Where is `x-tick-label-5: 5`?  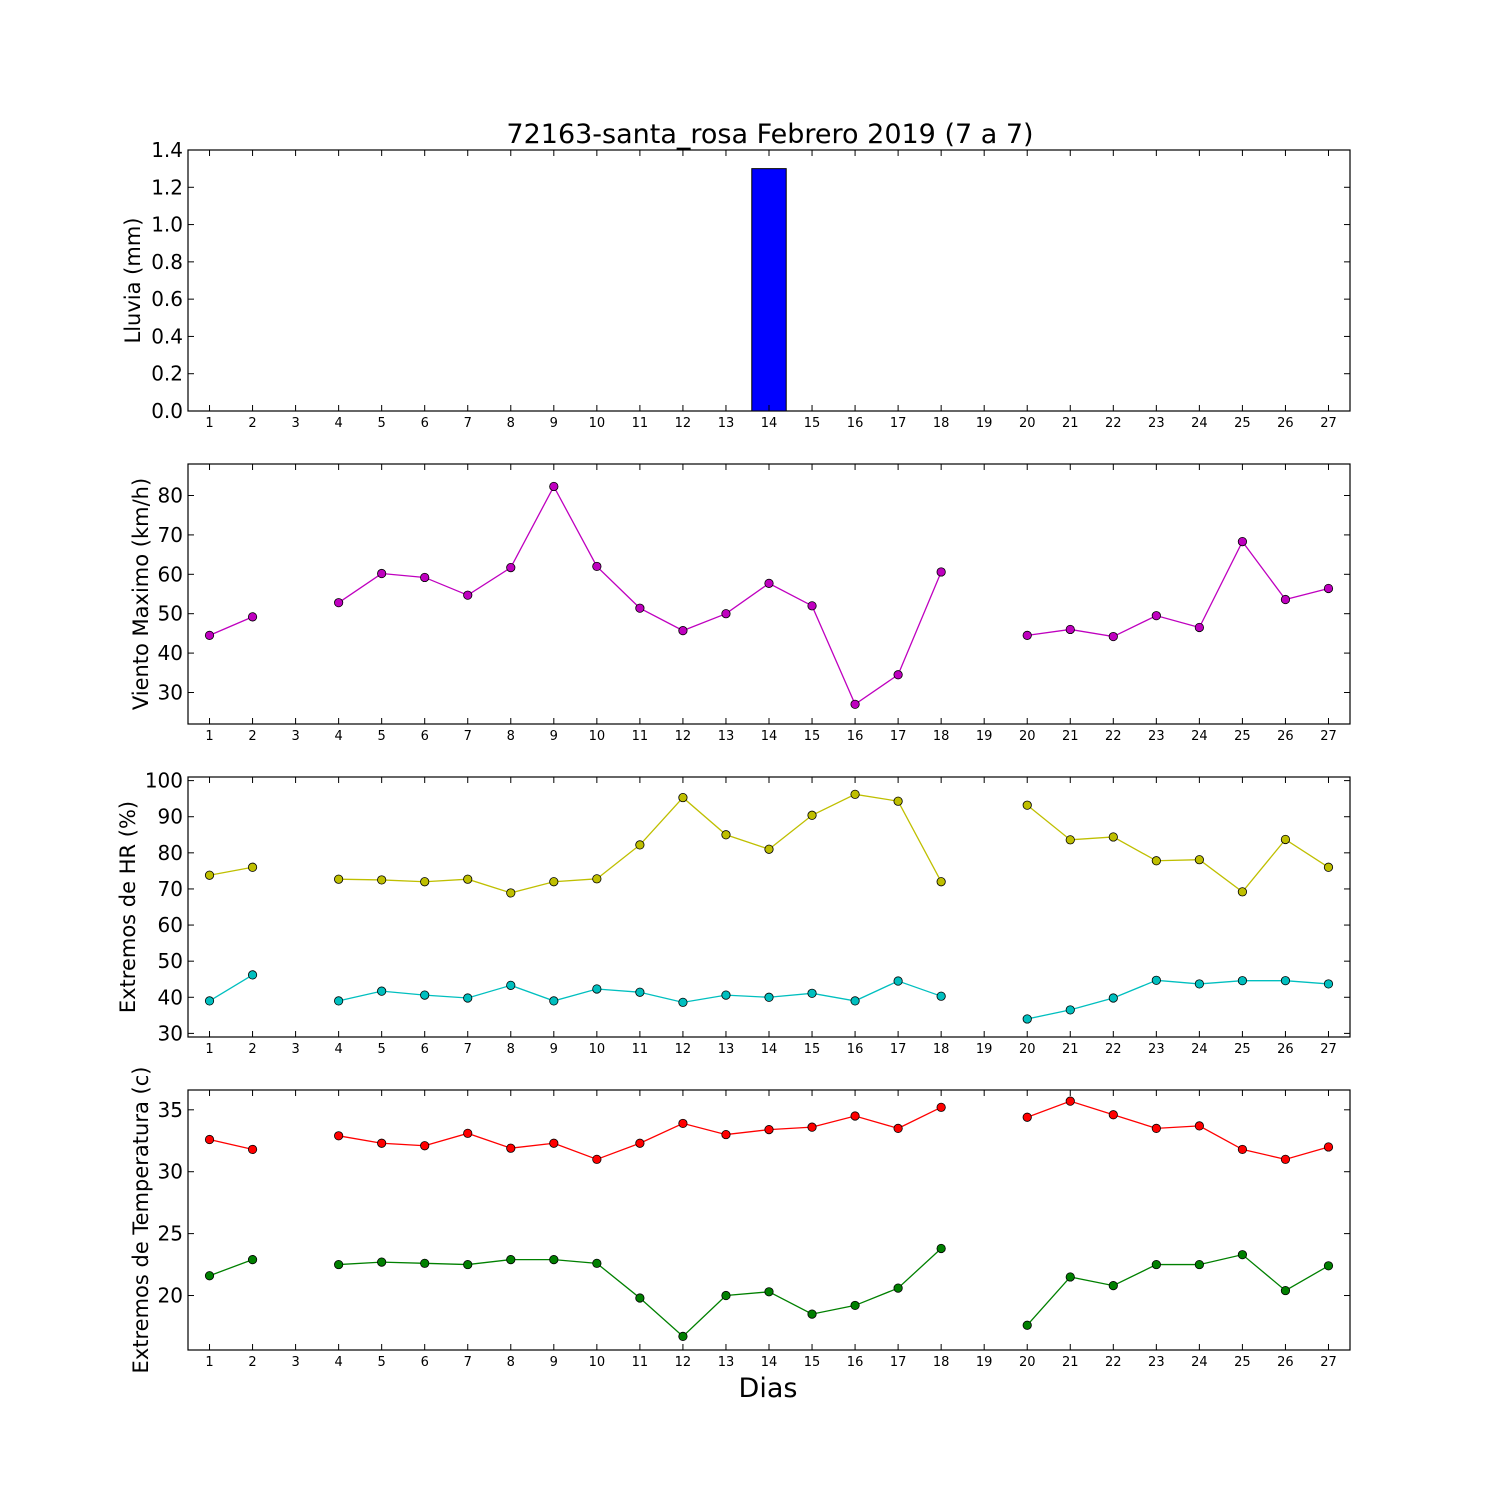
x-tick-label-5: 5 is located at coordinates (382, 1362).